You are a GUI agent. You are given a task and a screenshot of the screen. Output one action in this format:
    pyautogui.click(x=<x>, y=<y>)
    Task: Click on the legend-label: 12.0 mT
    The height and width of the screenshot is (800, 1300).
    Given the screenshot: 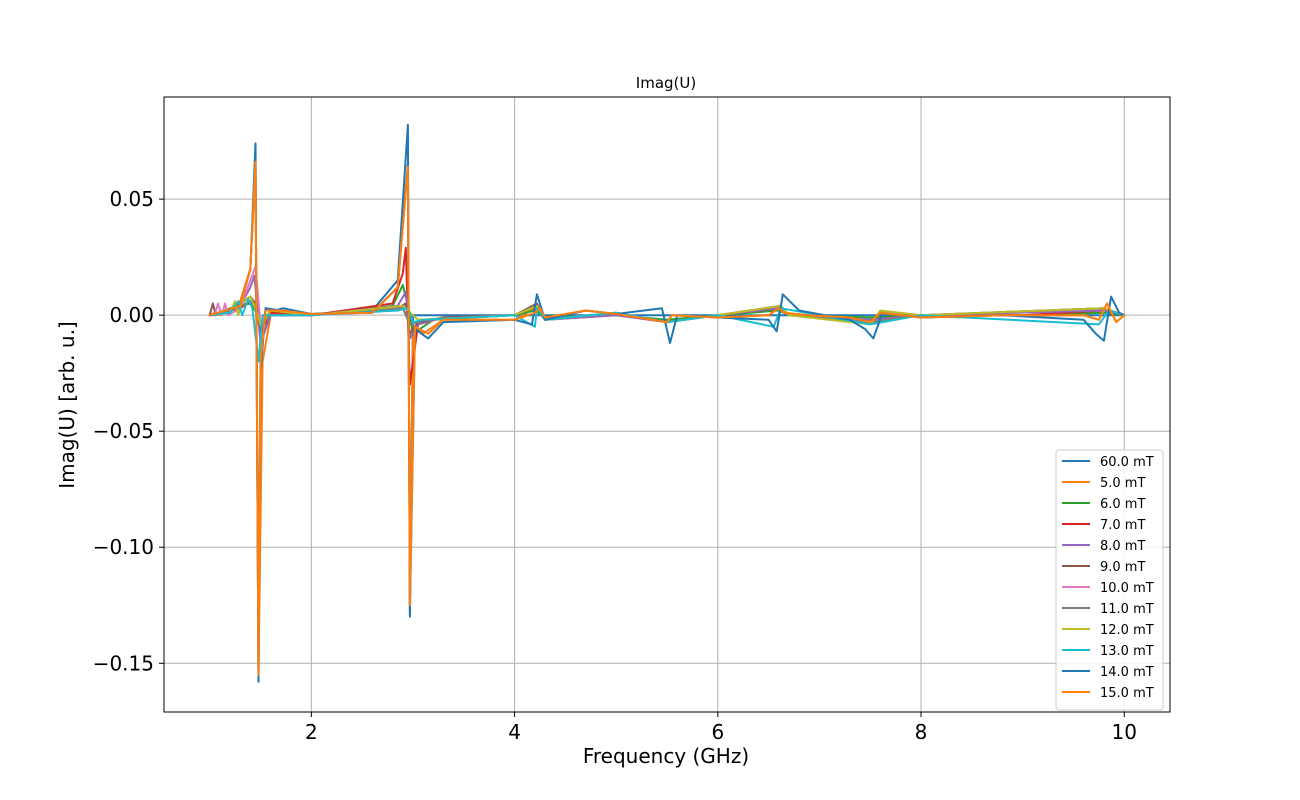 What is the action you would take?
    pyautogui.click(x=1127, y=630)
    